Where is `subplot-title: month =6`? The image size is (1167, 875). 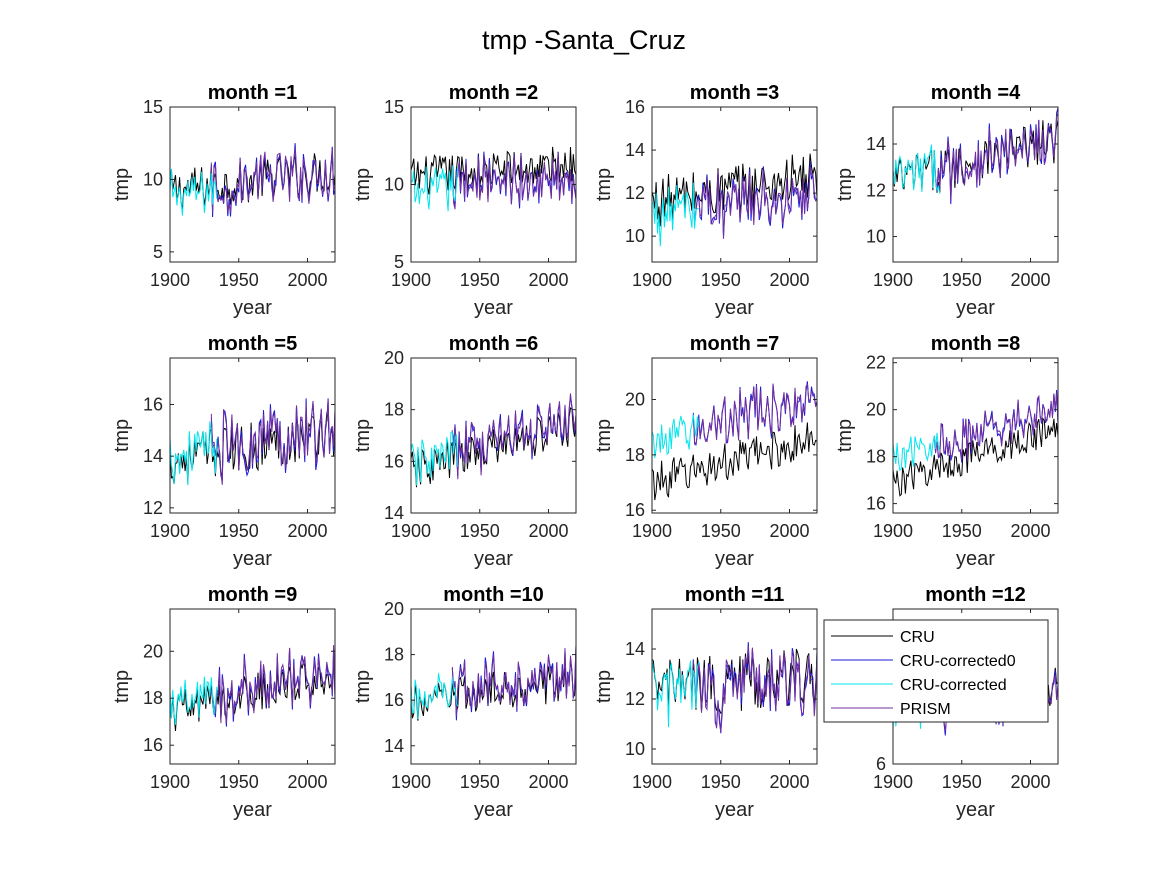
subplot-title: month =6 is located at coordinates (493, 344).